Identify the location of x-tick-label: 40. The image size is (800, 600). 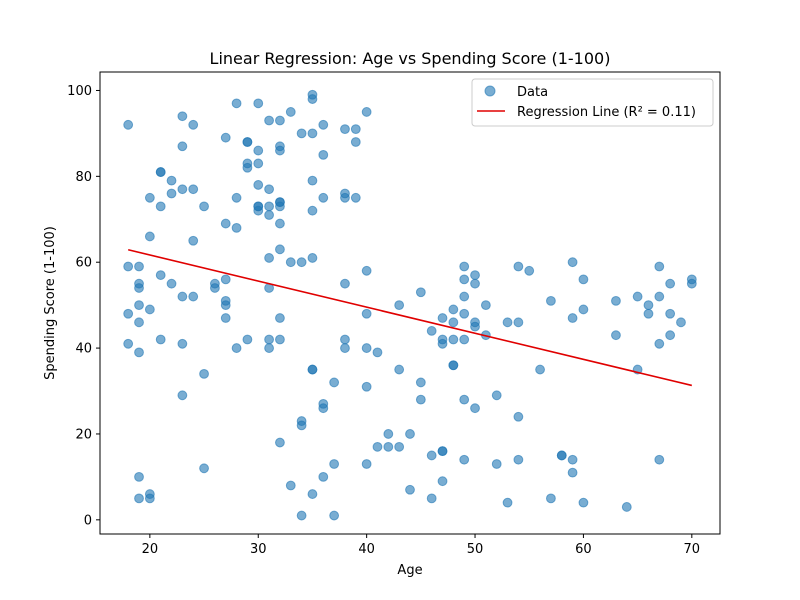
(366, 549).